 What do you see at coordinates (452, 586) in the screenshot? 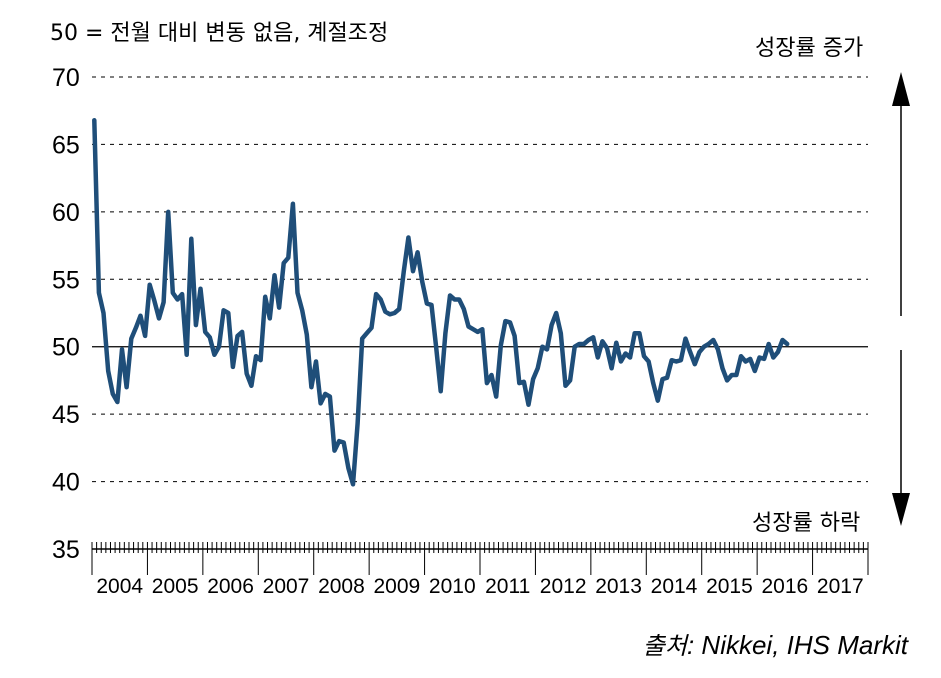
I see `x-tick-label: 2010` at bounding box center [452, 586].